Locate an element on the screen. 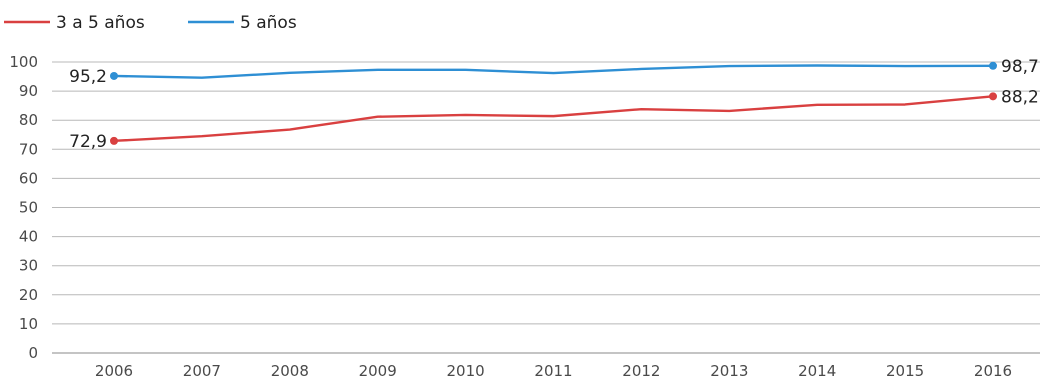 The height and width of the screenshot is (378, 1056). x-tick-label: 2007 is located at coordinates (202, 370).